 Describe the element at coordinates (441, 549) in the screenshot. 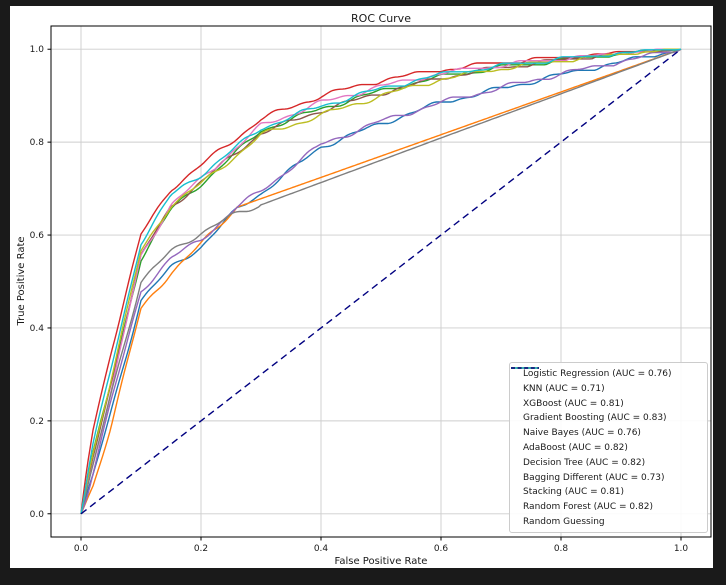

I see `x-tick-label: 0.6` at that location.